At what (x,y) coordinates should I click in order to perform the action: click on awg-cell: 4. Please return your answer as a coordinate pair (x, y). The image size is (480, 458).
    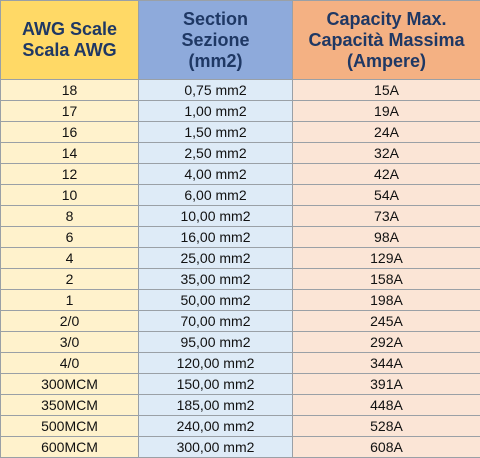
    Looking at the image, I should click on (70, 258).